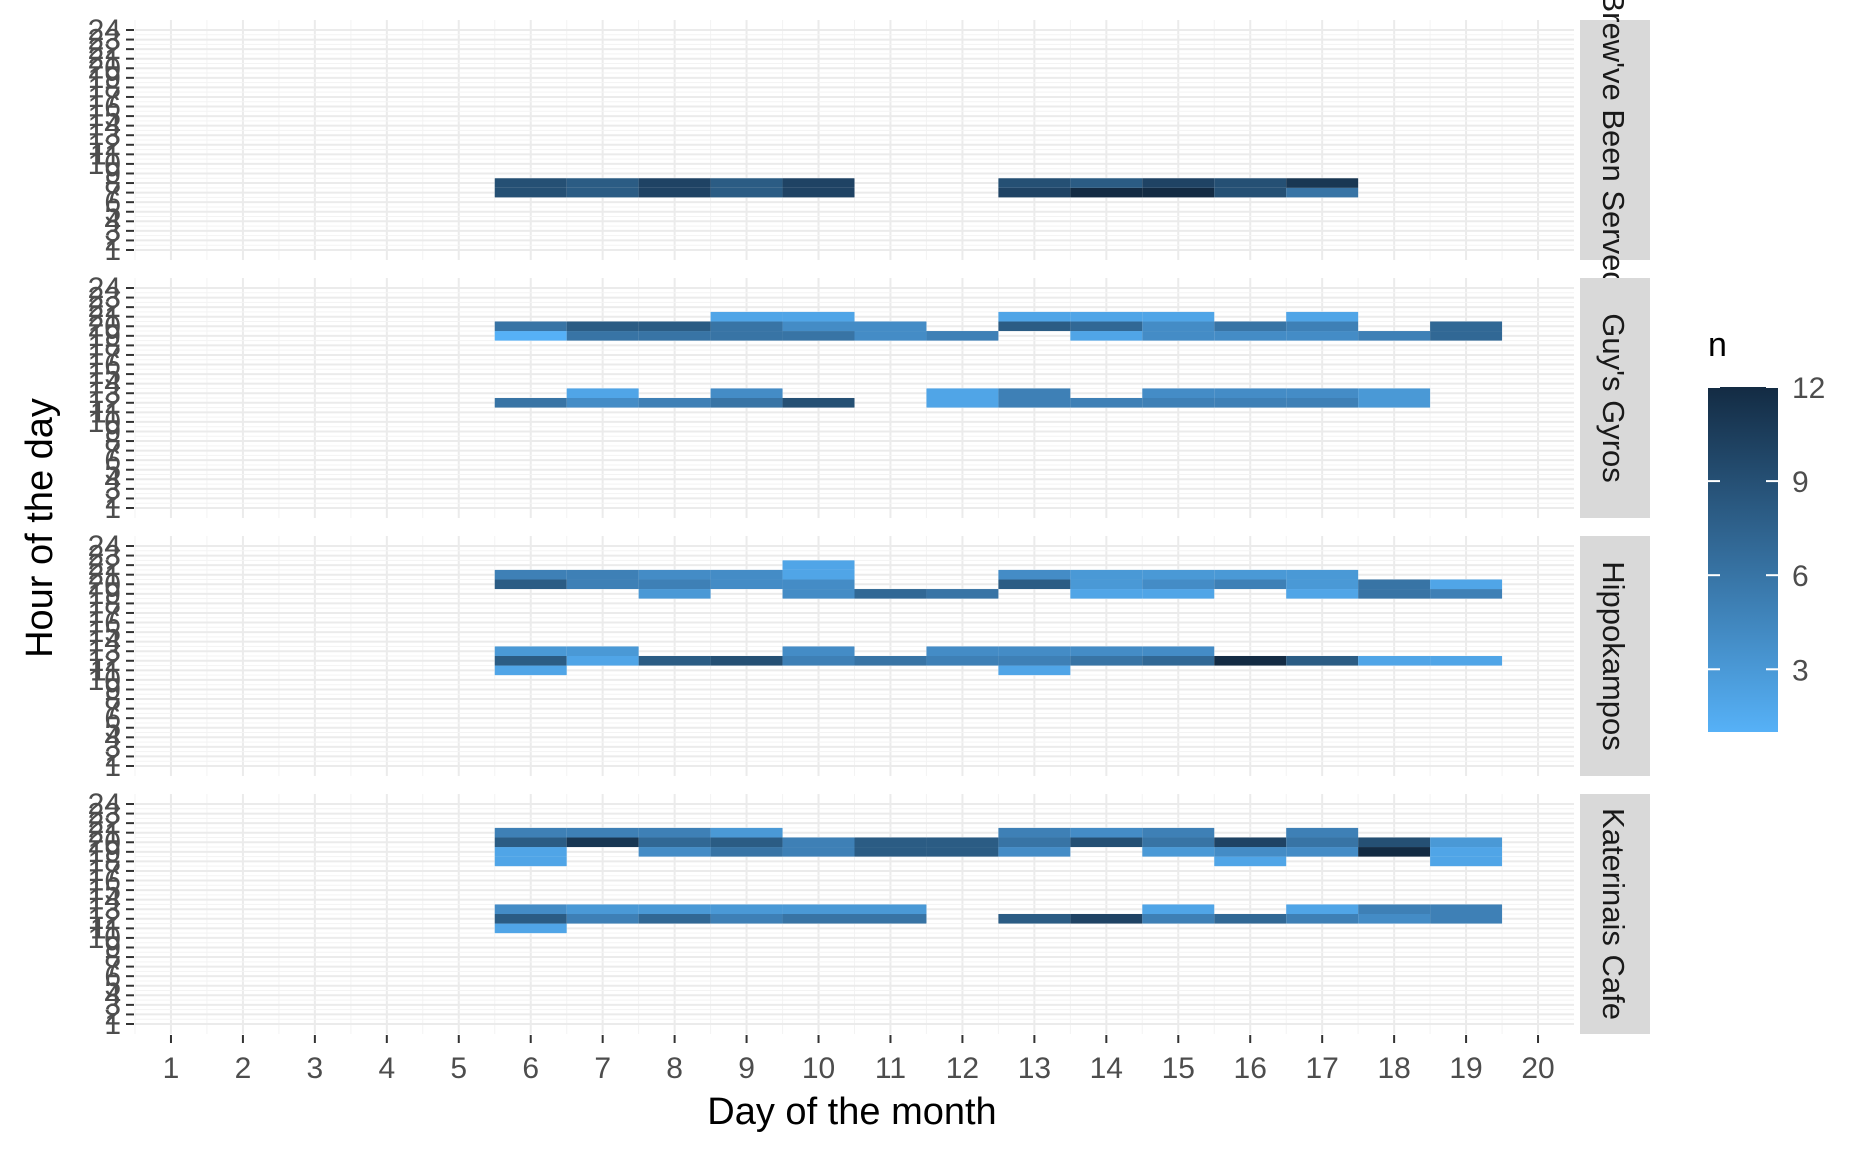  Describe the element at coordinates (458, 1068) in the screenshot. I see `x-tick-label: 5` at that location.